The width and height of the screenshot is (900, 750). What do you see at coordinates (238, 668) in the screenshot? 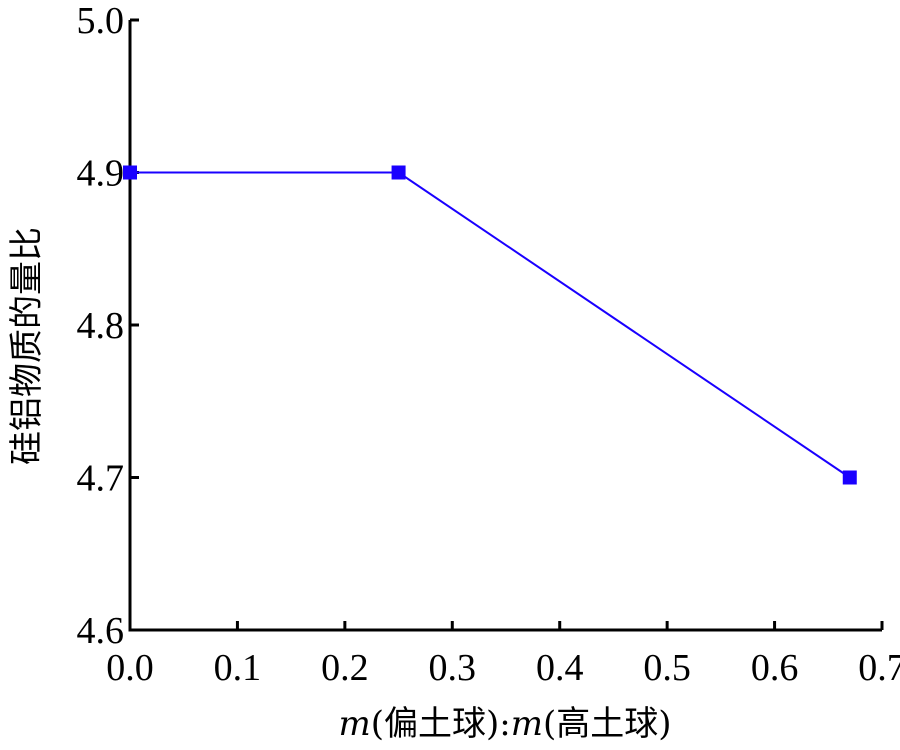
I see `x-tick-label: 0.1` at bounding box center [238, 668].